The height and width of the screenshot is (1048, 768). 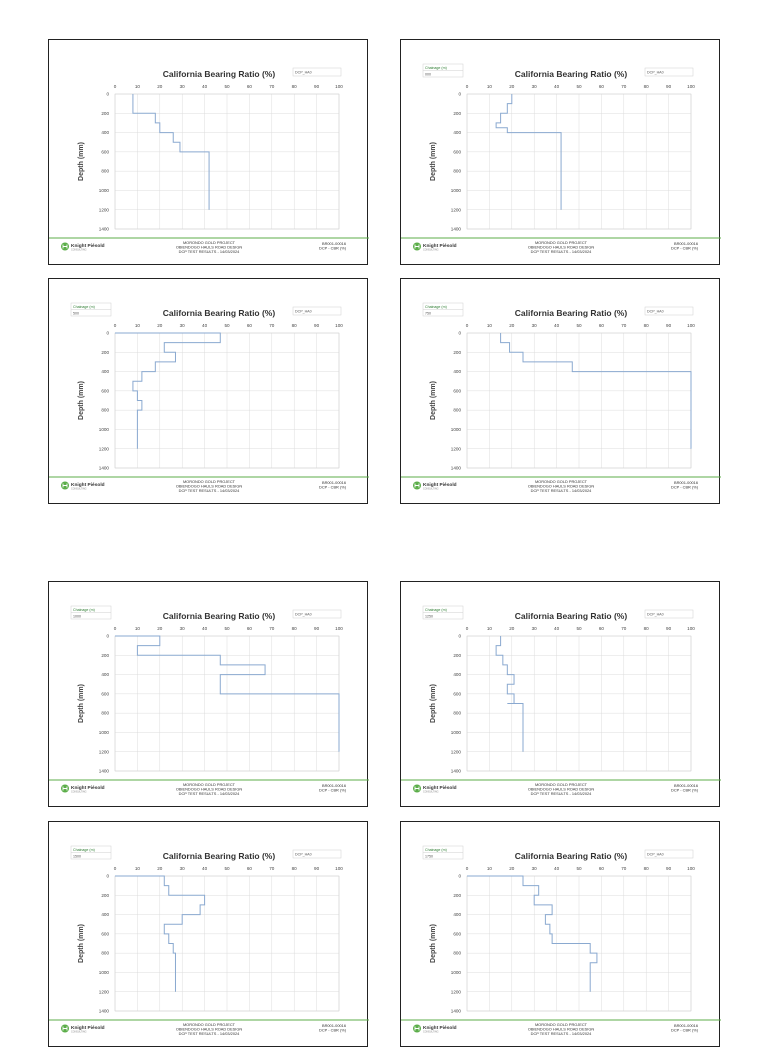 What do you see at coordinates (490, 325) in the screenshot?
I see `x-tick-label: 10` at bounding box center [490, 325].